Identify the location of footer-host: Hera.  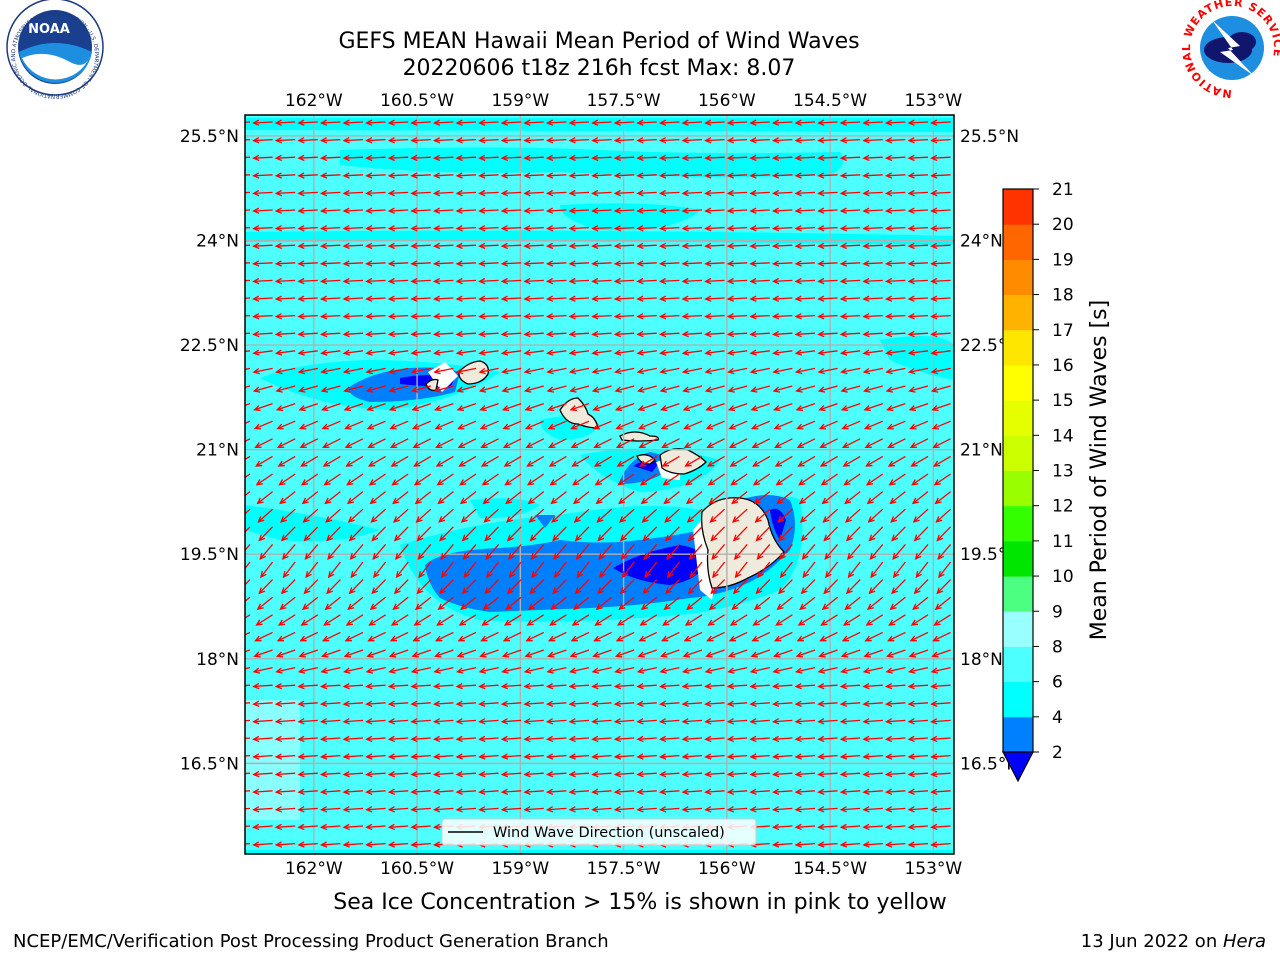
(1244, 941).